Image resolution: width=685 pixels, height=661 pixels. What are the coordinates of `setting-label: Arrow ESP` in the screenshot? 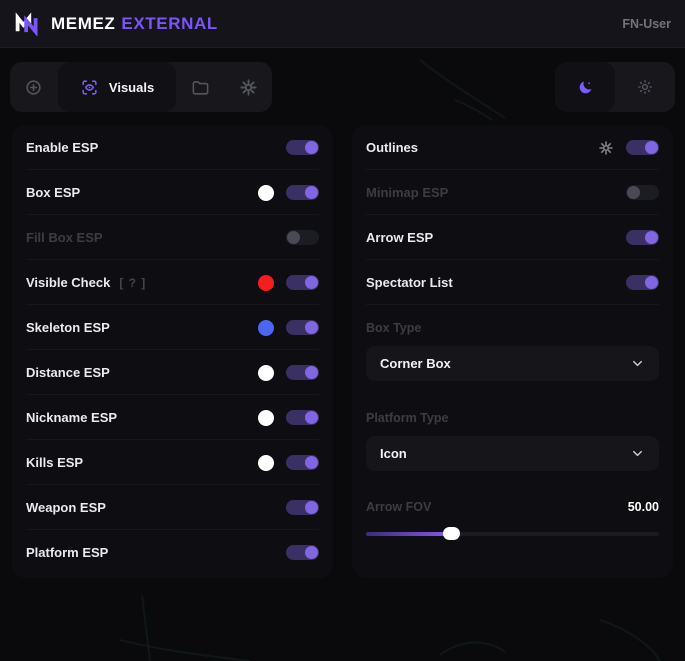 It's located at (400, 237).